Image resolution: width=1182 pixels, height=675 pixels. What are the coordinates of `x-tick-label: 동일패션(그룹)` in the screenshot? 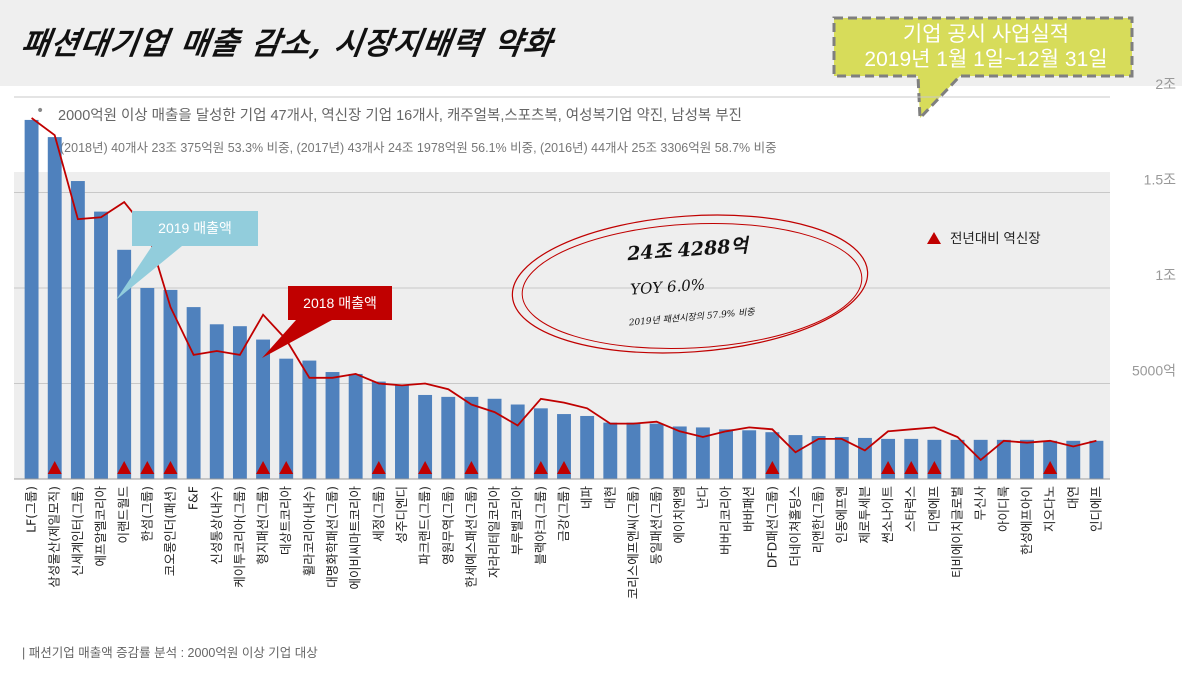 It's located at (656, 525).